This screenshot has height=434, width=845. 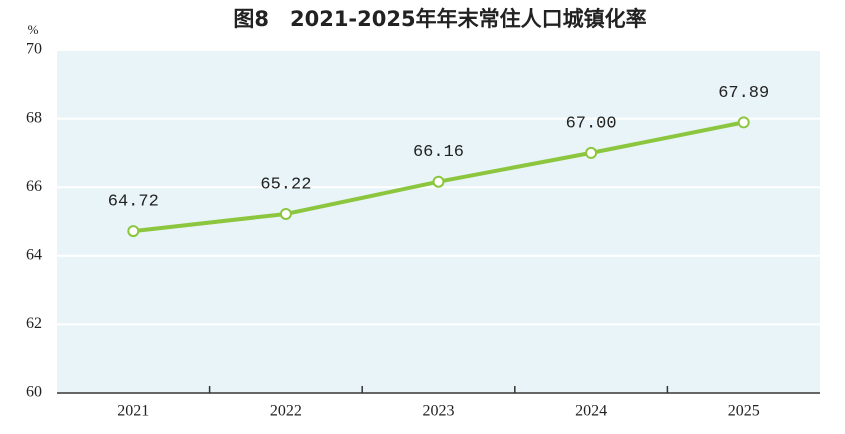 I want to click on x-tick-label: 2025, so click(x=744, y=411).